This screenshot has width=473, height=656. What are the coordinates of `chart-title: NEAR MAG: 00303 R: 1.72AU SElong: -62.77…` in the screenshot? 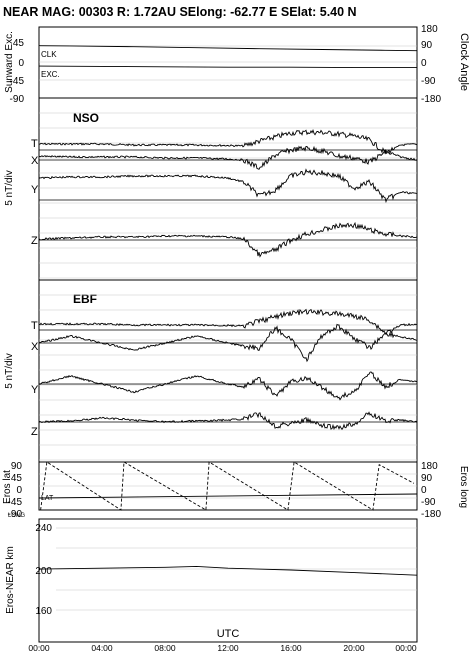 It's located at (180, 12).